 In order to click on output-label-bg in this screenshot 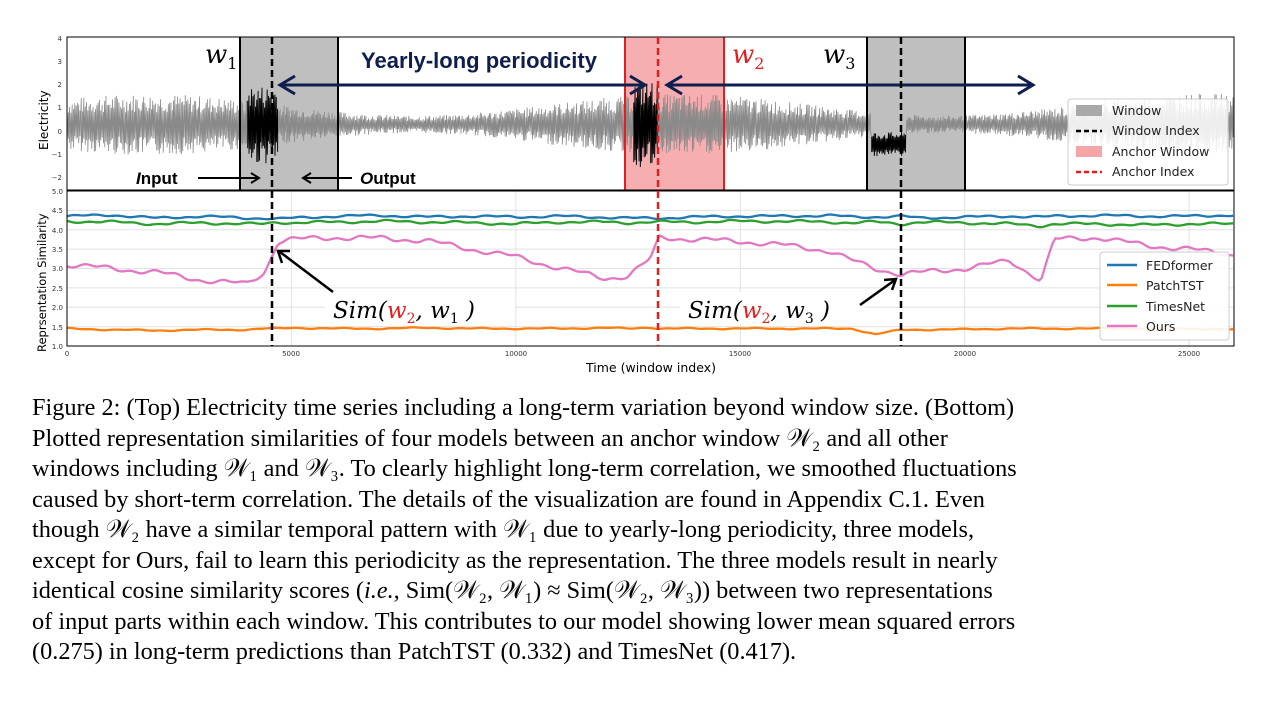, I will do `click(399, 177)`.